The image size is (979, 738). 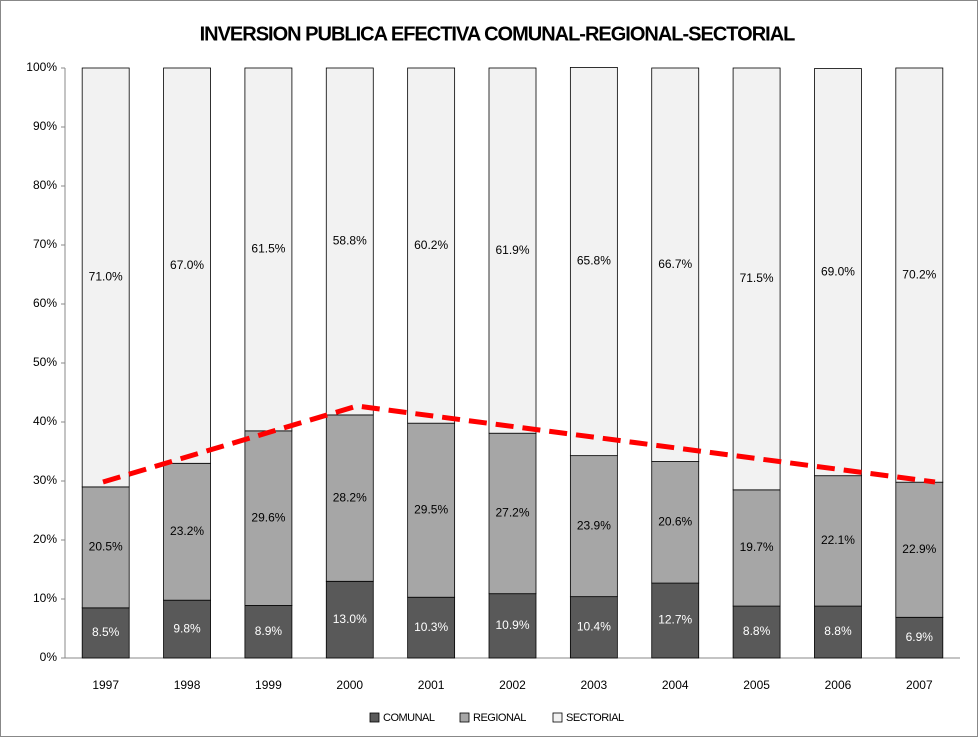 What do you see at coordinates (41, 67) in the screenshot?
I see `y-tick-label: 100%` at bounding box center [41, 67].